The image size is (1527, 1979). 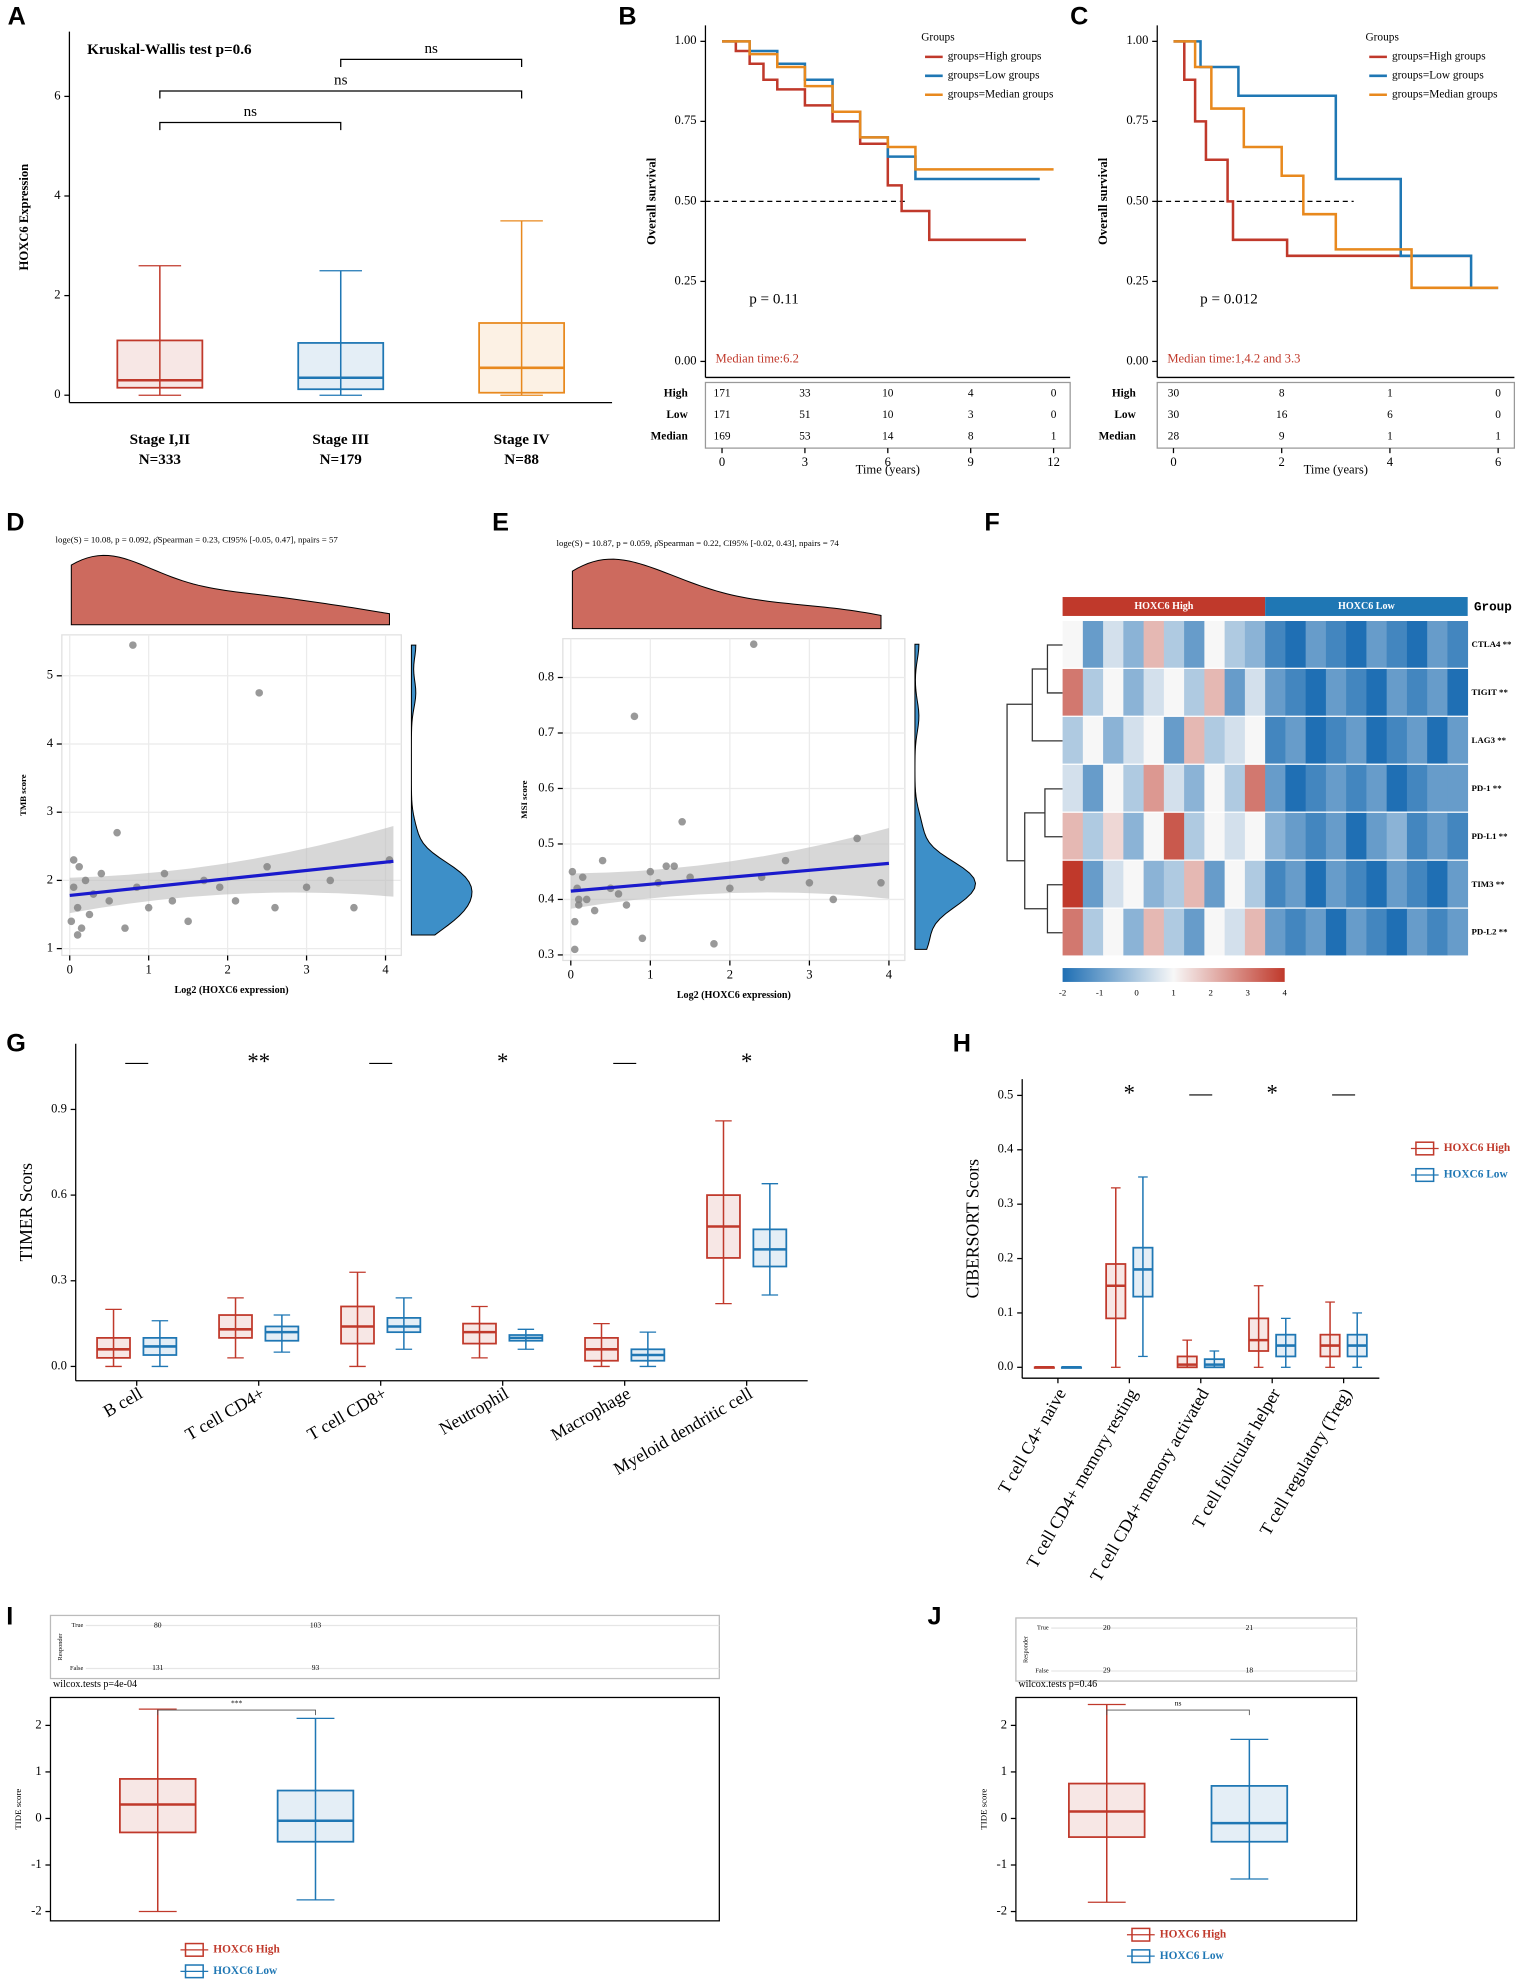 I want to click on responder-count: 29, so click(x=1107, y=1670).